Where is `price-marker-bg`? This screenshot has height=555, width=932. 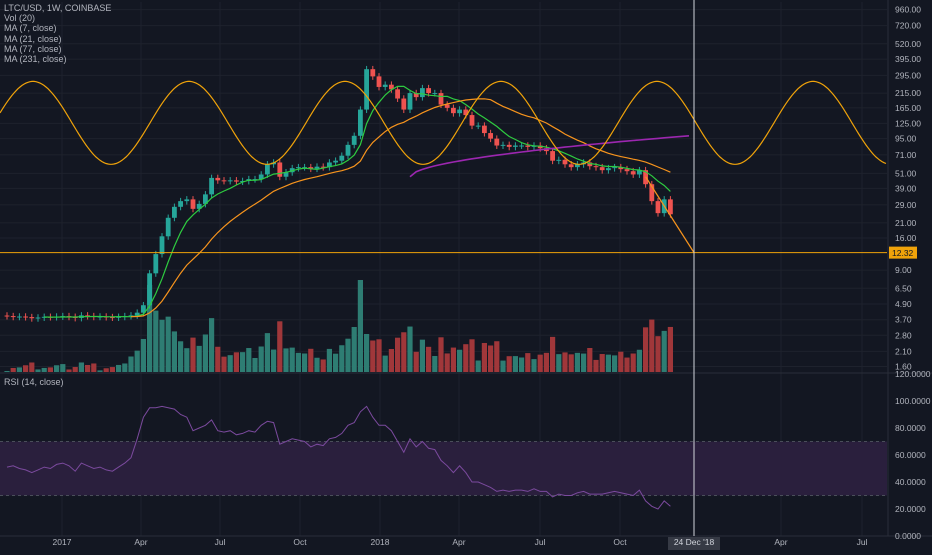
price-marker-bg is located at coordinates (903, 252).